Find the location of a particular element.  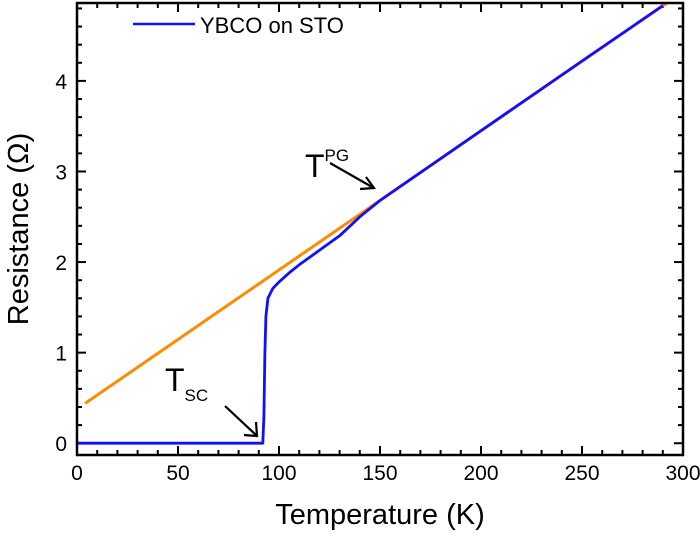

x-tick-label: 300 is located at coordinates (682, 473).